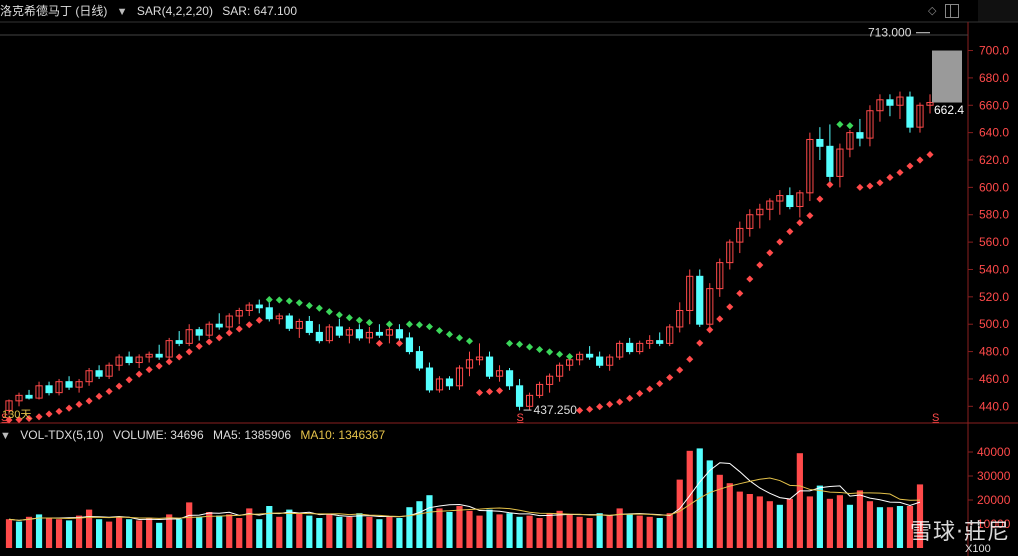  What do you see at coordinates (252, 435) in the screenshot?
I see `ma5-value: MA5: 1385906` at bounding box center [252, 435].